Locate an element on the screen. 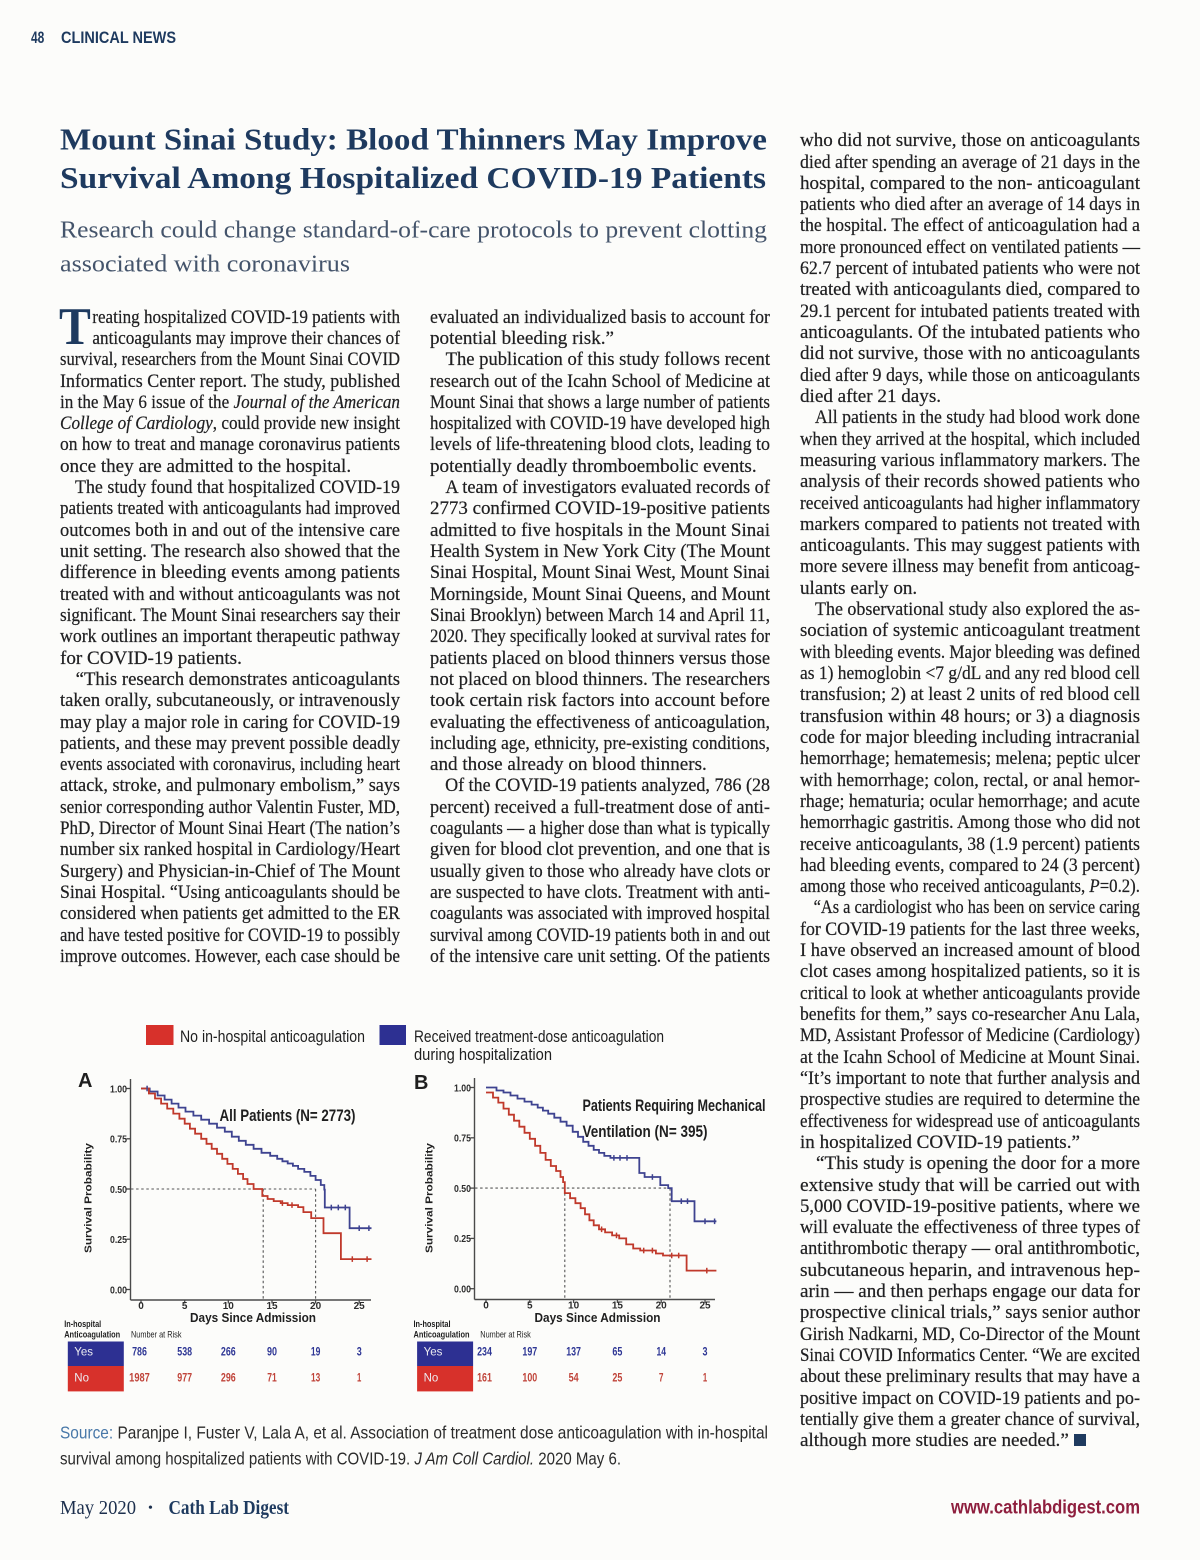  svg-text: Ventilation (N= 395) is located at coordinates (645, 1131).